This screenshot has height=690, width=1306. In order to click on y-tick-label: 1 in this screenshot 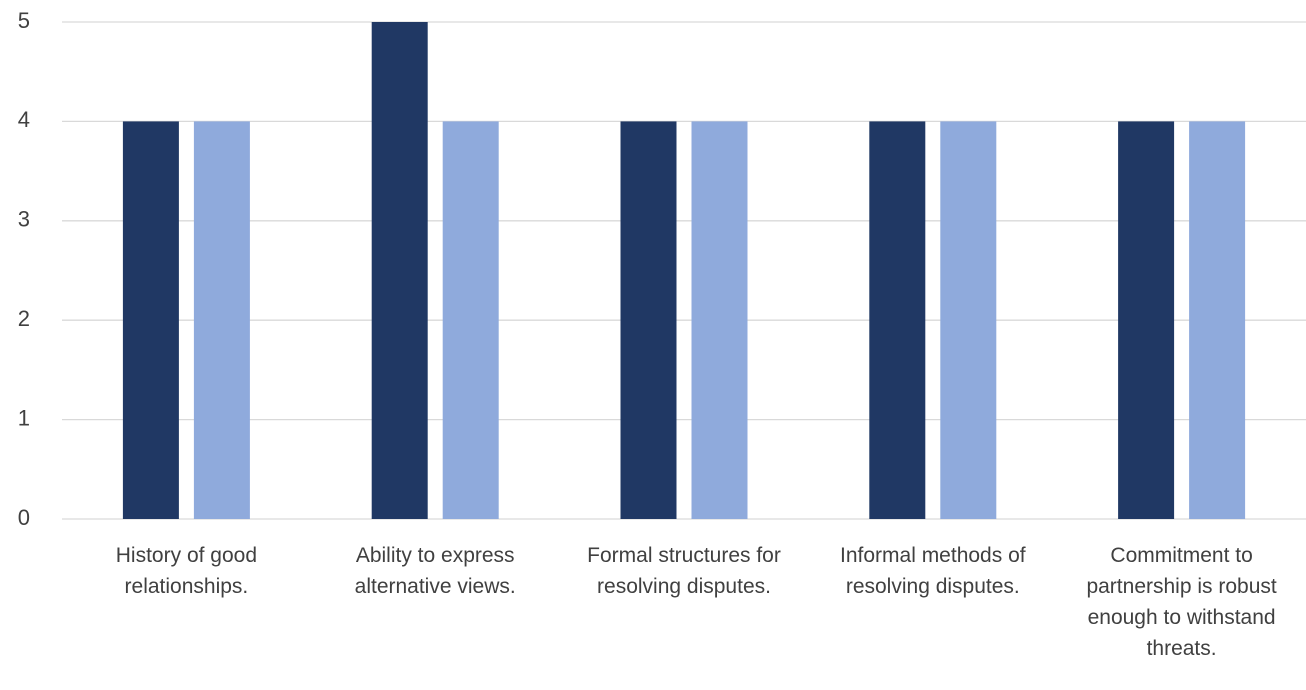, I will do `click(24, 417)`.